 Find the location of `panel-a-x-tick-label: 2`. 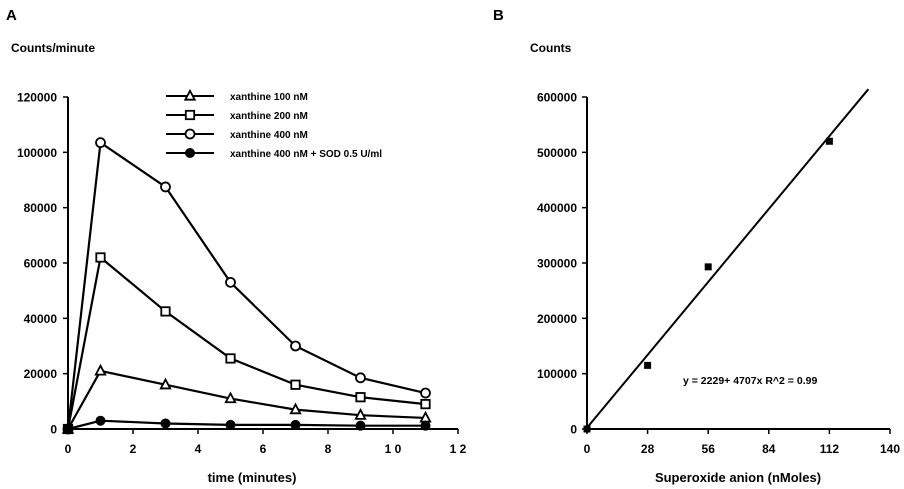

panel-a-x-tick-label: 2 is located at coordinates (133, 449).